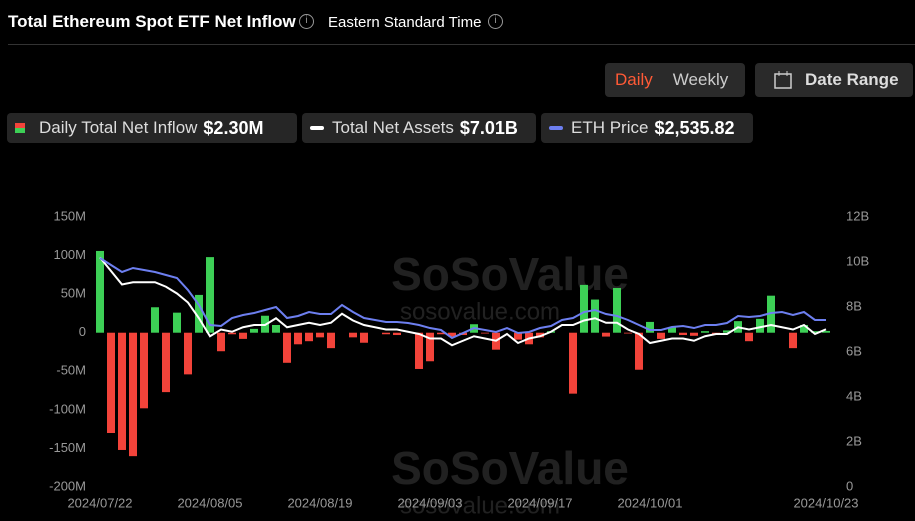 This screenshot has height=521, width=915. What do you see at coordinates (69, 215) in the screenshot?
I see `tick-label: 150M` at bounding box center [69, 215].